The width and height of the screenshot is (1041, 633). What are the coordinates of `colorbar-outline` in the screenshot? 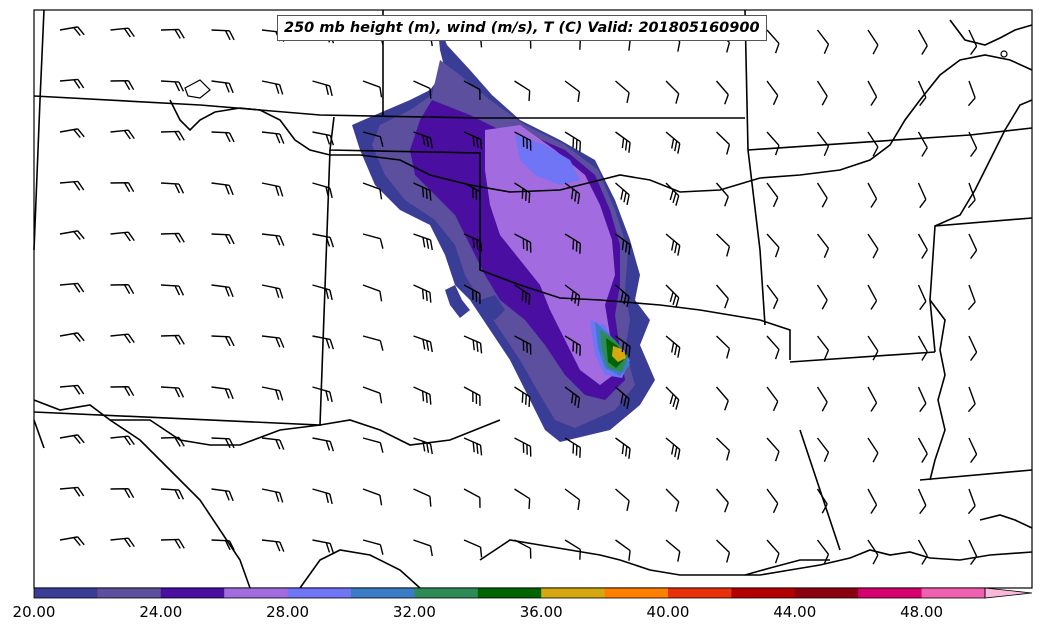 It's located at (509, 593).